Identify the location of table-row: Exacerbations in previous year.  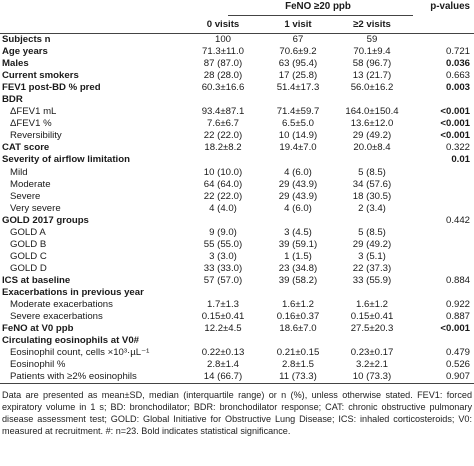
(237, 293).